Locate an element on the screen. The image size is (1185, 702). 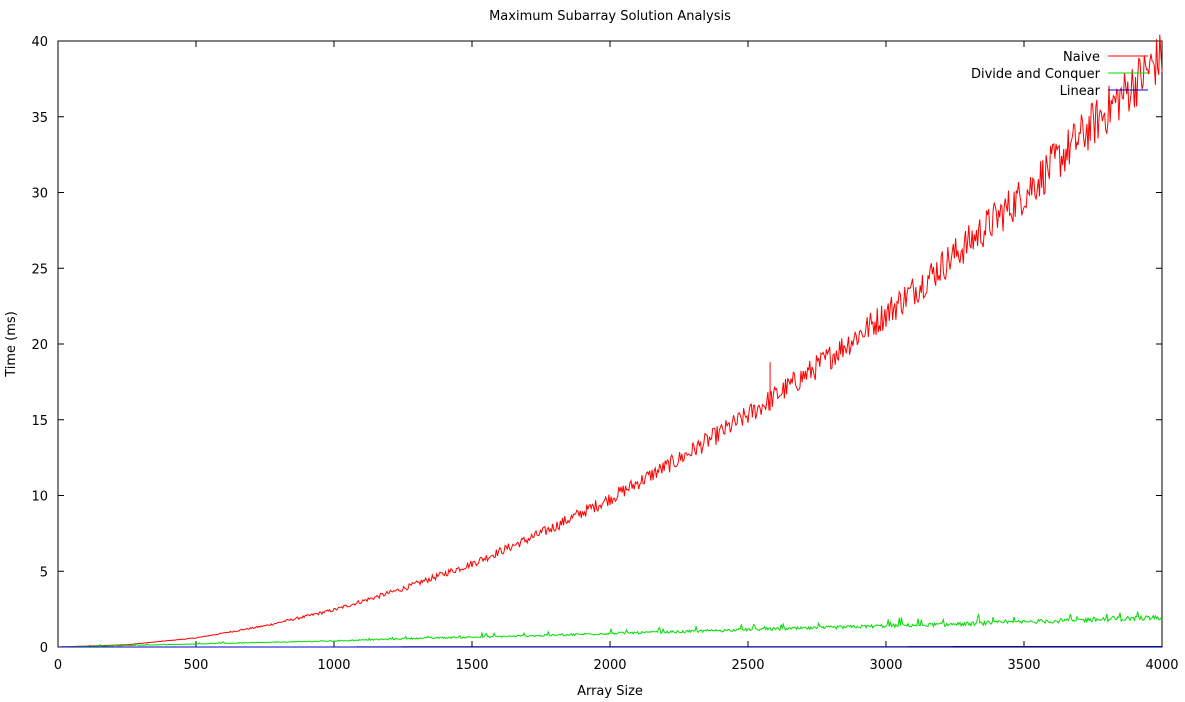
x-tick-label: 2500 is located at coordinates (747, 665).